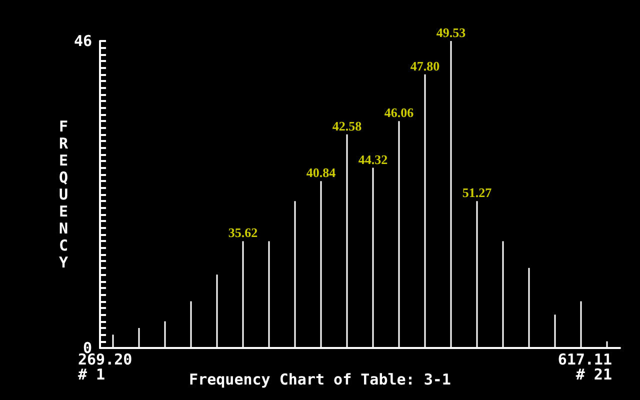 This screenshot has height=400, width=640. Describe the element at coordinates (347, 126) in the screenshot. I see `annotation: 42.58` at that location.